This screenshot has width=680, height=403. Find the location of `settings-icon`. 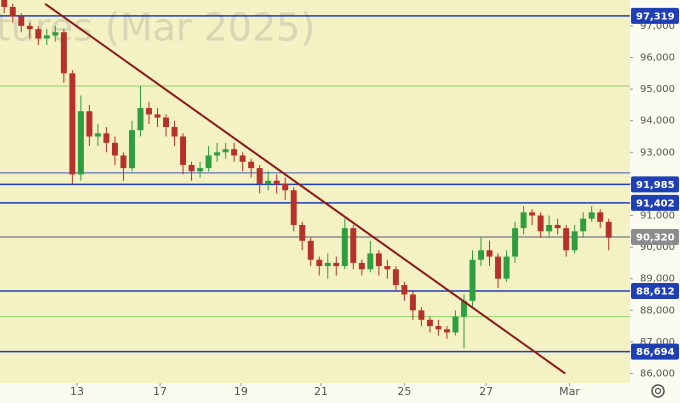

settings-icon is located at coordinates (658, 391).